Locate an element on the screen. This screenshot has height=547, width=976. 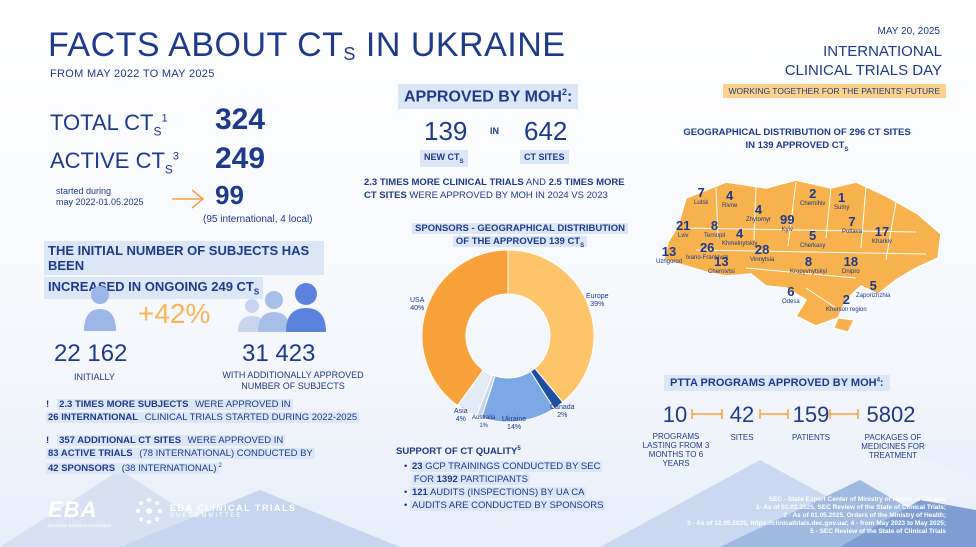
donut-label-ukraine: Ukraine 14% is located at coordinates (514, 423).